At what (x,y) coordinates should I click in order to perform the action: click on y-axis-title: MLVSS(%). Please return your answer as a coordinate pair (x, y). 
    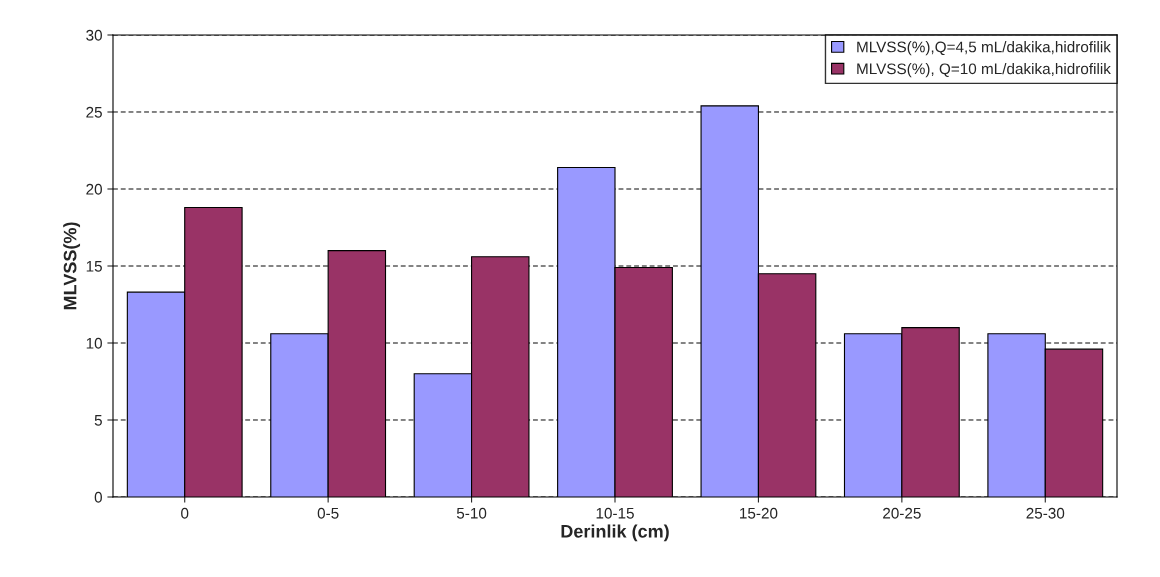
    Looking at the image, I should click on (72, 266).